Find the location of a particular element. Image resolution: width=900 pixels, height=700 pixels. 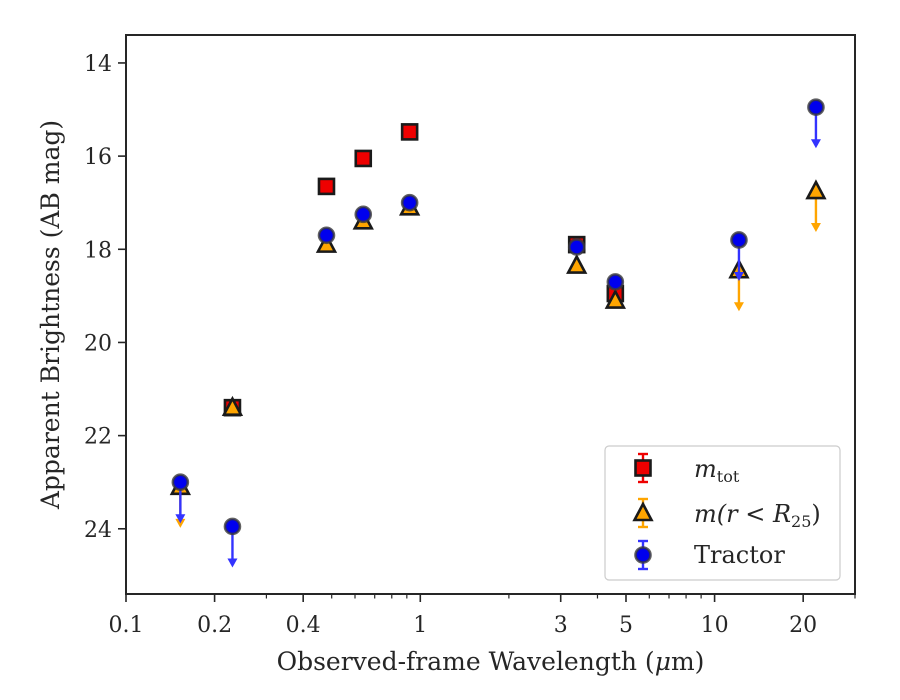

legend-label-part: m(r < R is located at coordinates (742, 514).